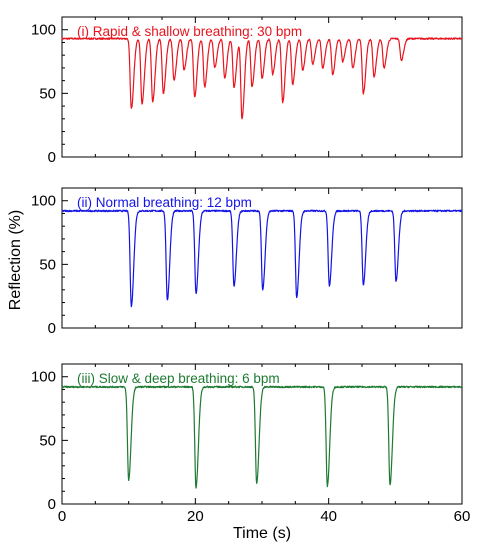 The image size is (495, 546). I want to click on x-tick-label: 60, so click(462, 516).